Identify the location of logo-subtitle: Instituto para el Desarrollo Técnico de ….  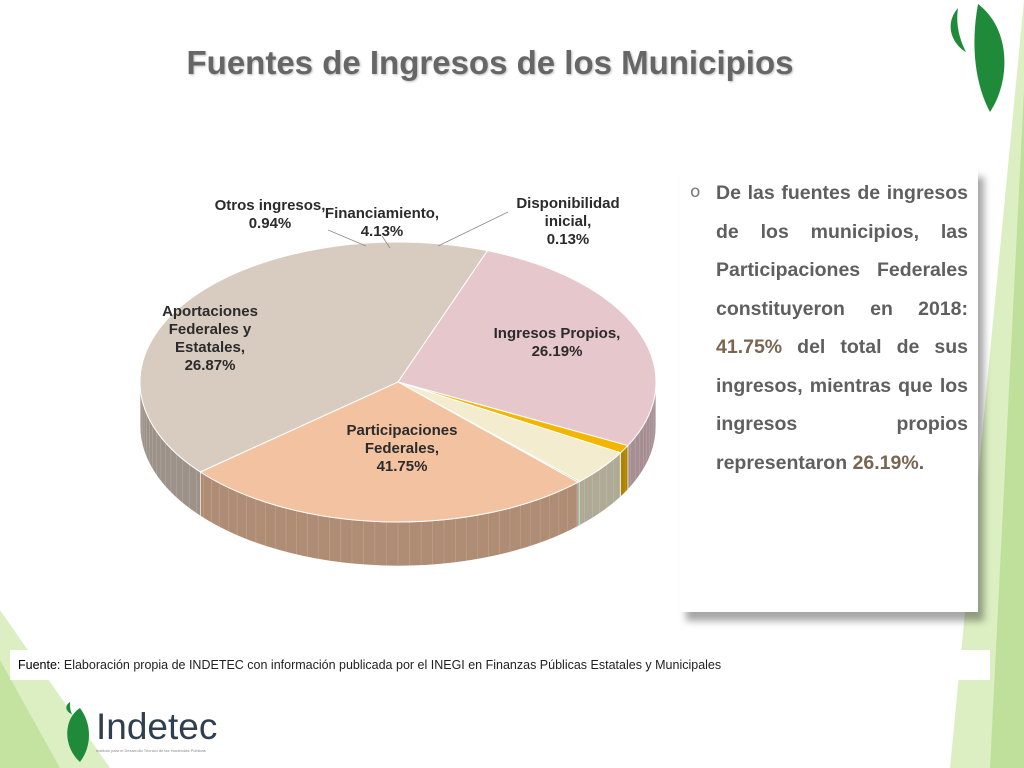
(151, 750).